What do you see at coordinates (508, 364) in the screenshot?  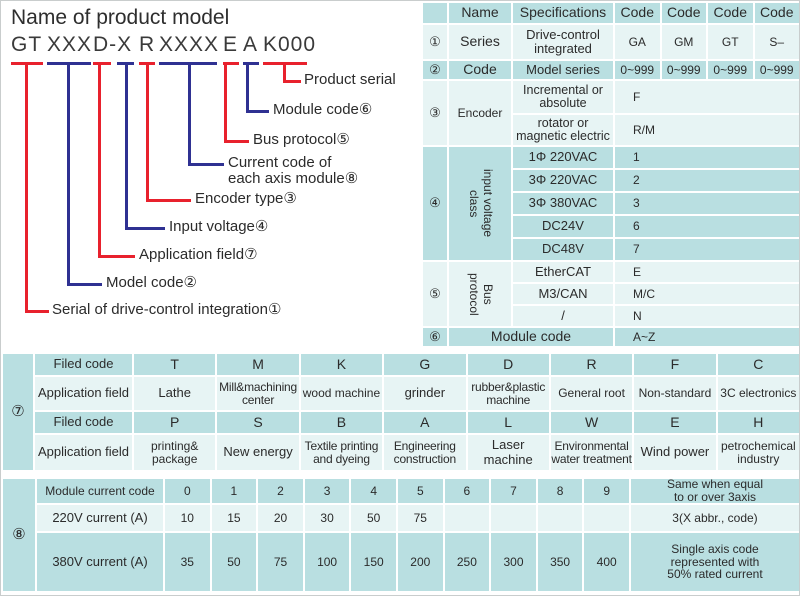 I see `code-cell: D` at bounding box center [508, 364].